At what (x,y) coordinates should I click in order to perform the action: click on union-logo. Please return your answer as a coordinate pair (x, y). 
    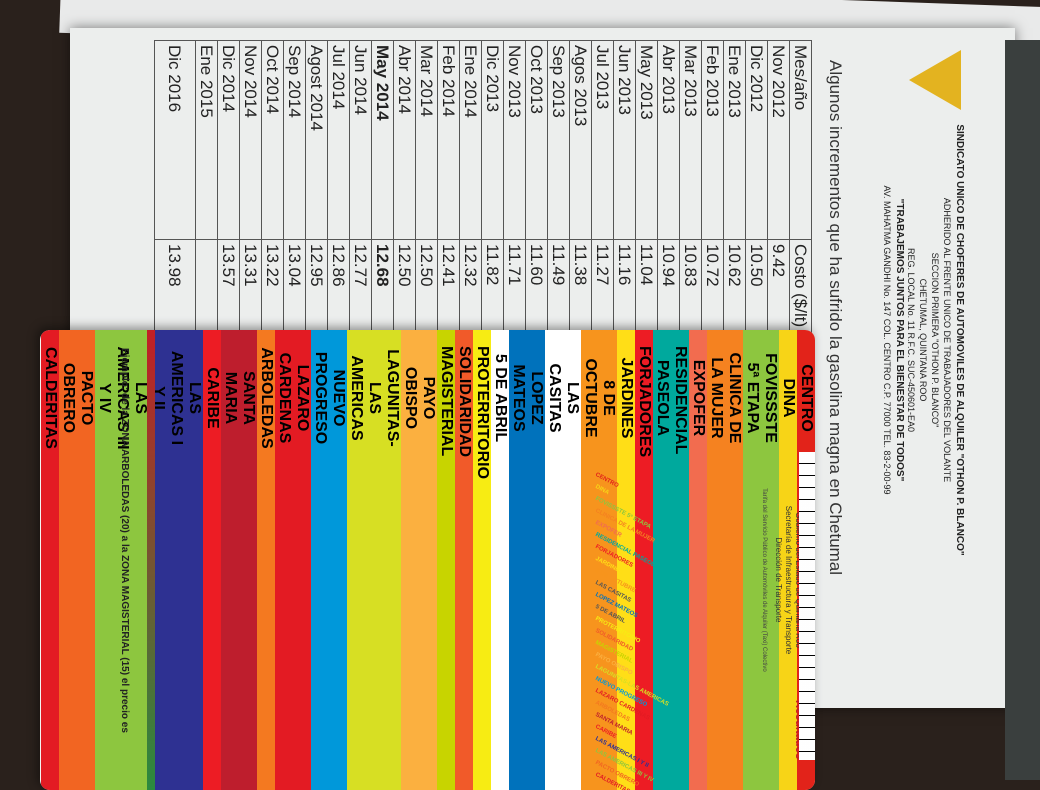
    Looking at the image, I should click on (935, 80).